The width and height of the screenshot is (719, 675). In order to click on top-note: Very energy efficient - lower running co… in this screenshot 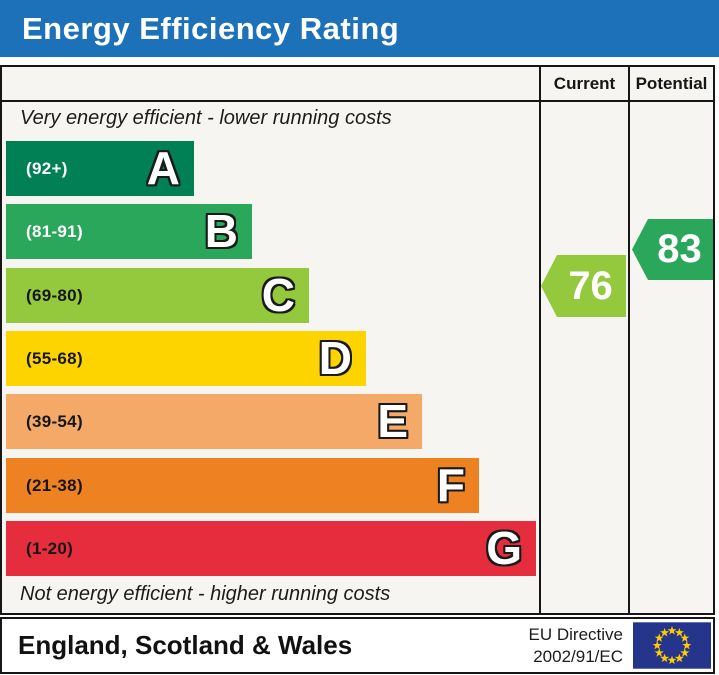, I will do `click(206, 118)`.